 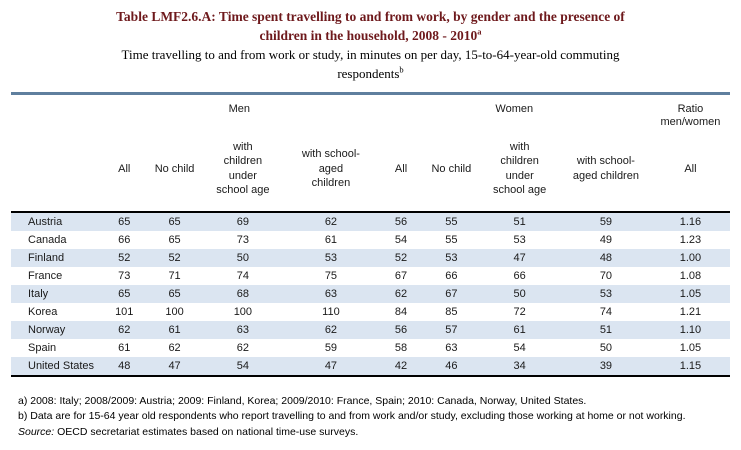 What do you see at coordinates (370, 366) in the screenshot?
I see `table-row: United States 48 47 54 47 42 46 34 39 1.15` at bounding box center [370, 366].